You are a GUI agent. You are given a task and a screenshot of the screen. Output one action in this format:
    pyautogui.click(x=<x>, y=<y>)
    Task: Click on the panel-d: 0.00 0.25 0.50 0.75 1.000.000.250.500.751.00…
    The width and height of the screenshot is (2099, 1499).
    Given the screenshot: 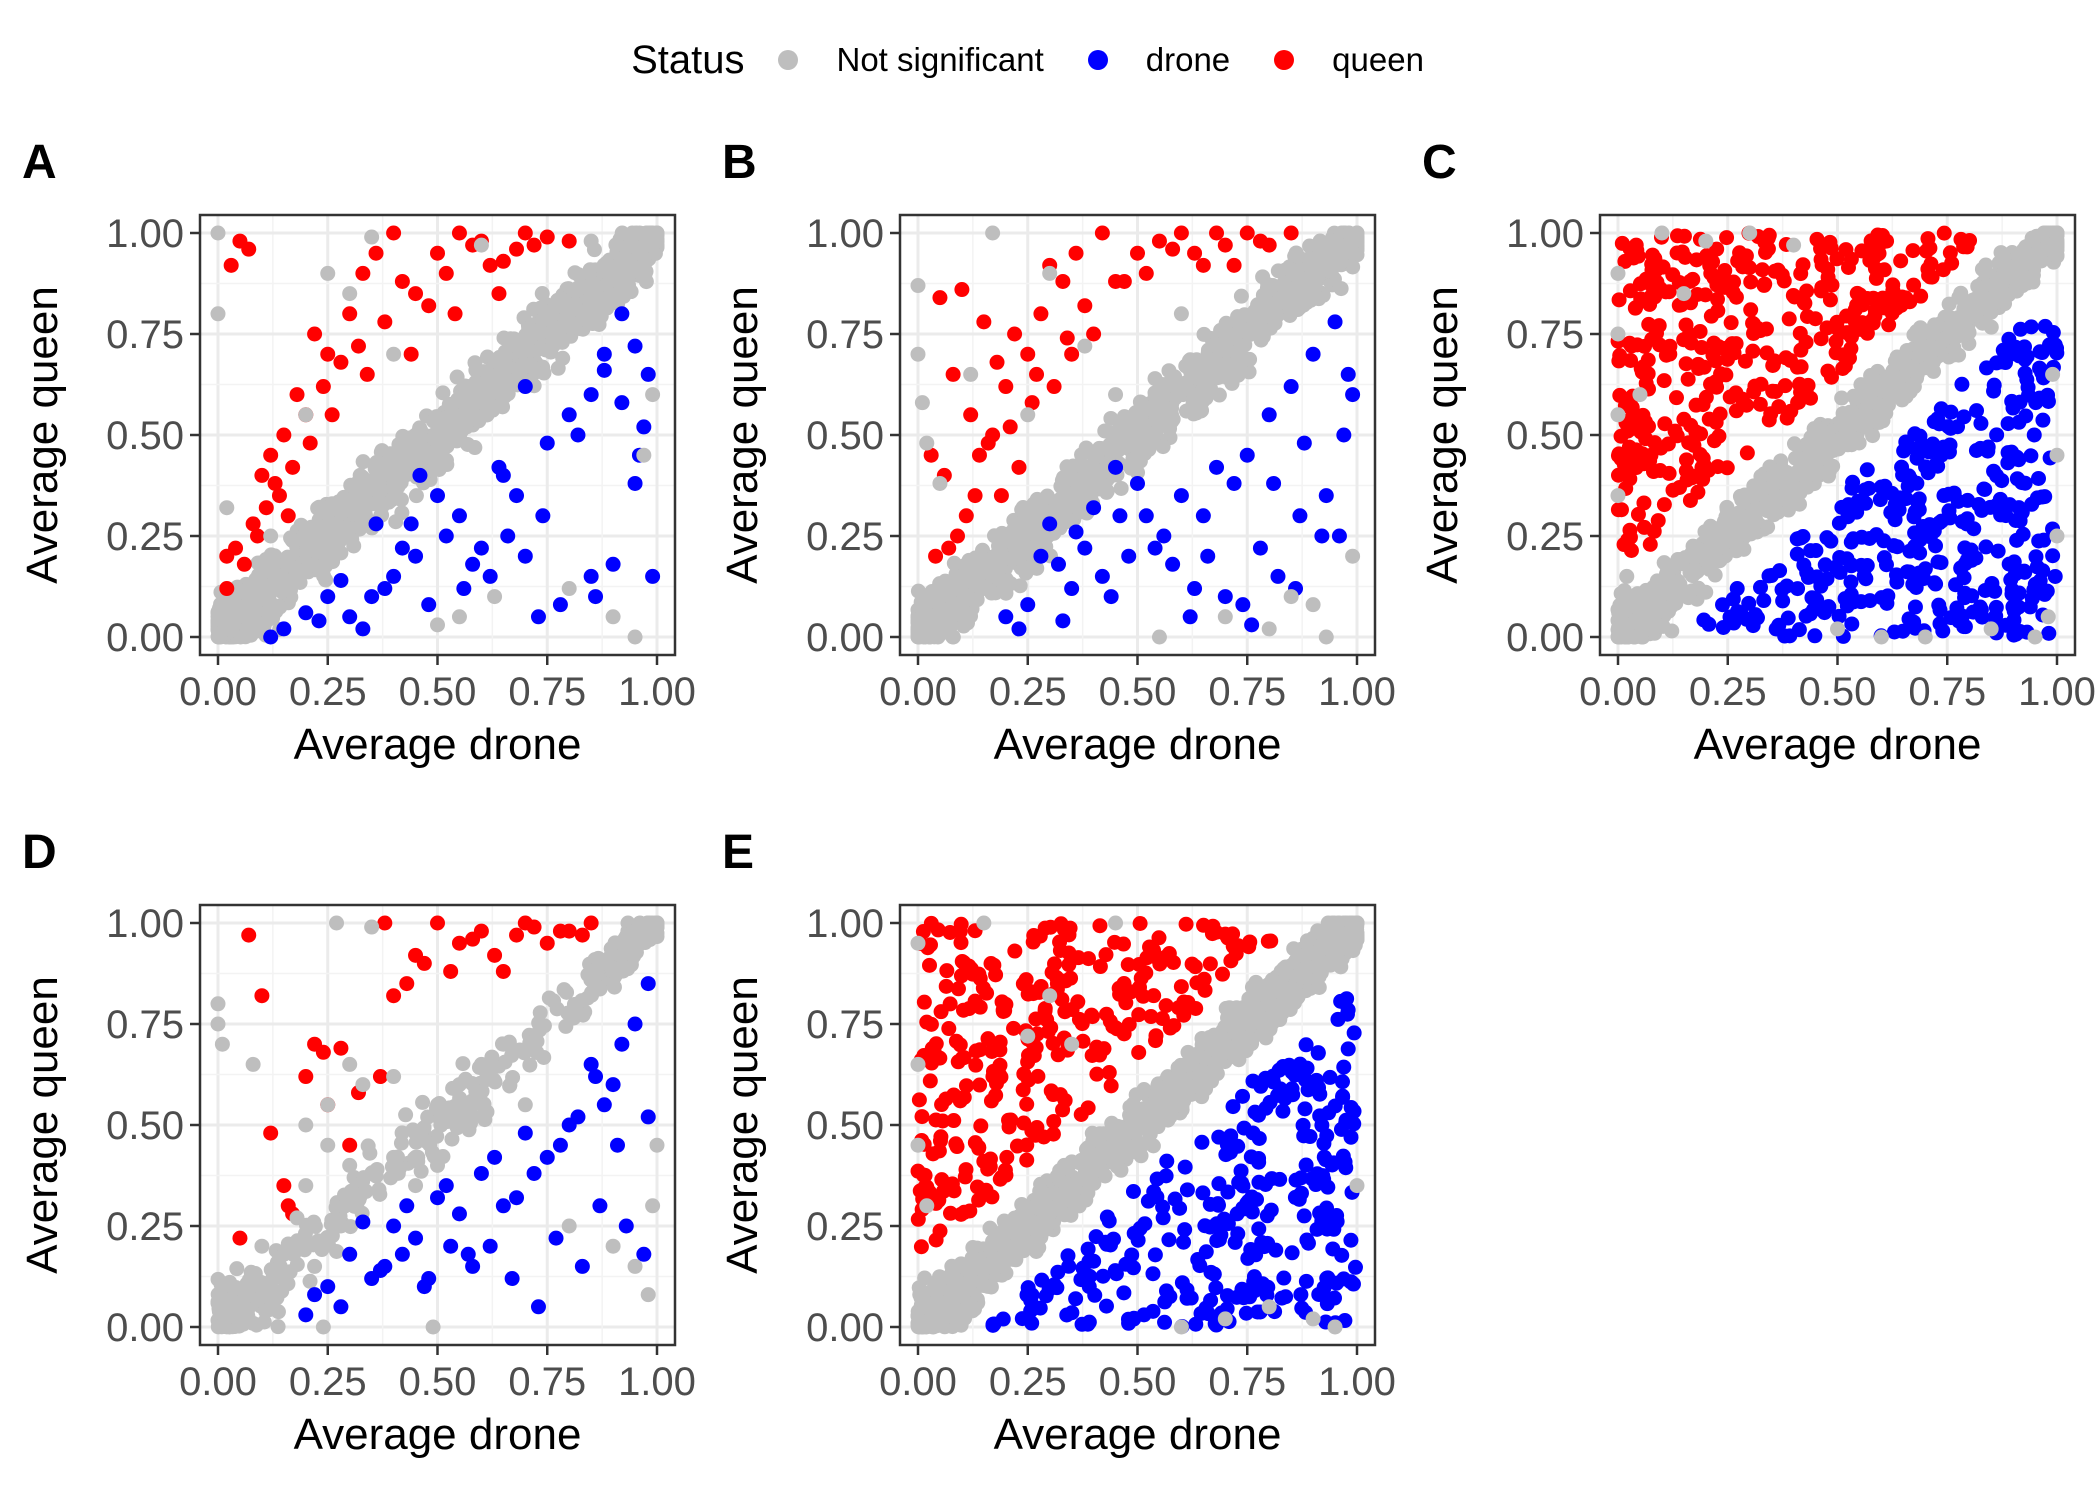 What is the action you would take?
    pyautogui.click(x=357, y=1180)
    